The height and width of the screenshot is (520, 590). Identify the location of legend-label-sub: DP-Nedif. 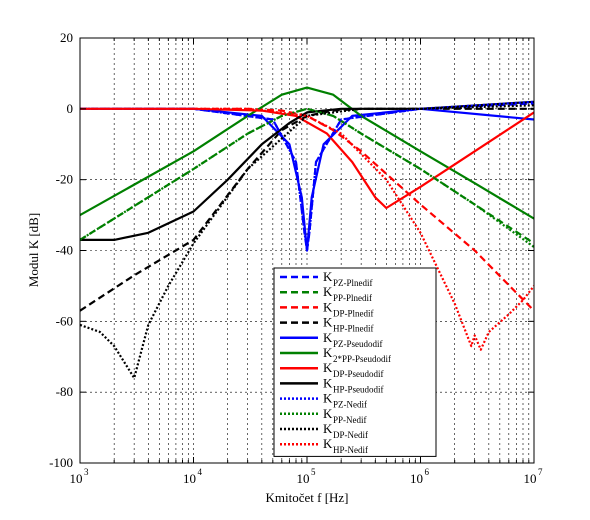
(350, 435).